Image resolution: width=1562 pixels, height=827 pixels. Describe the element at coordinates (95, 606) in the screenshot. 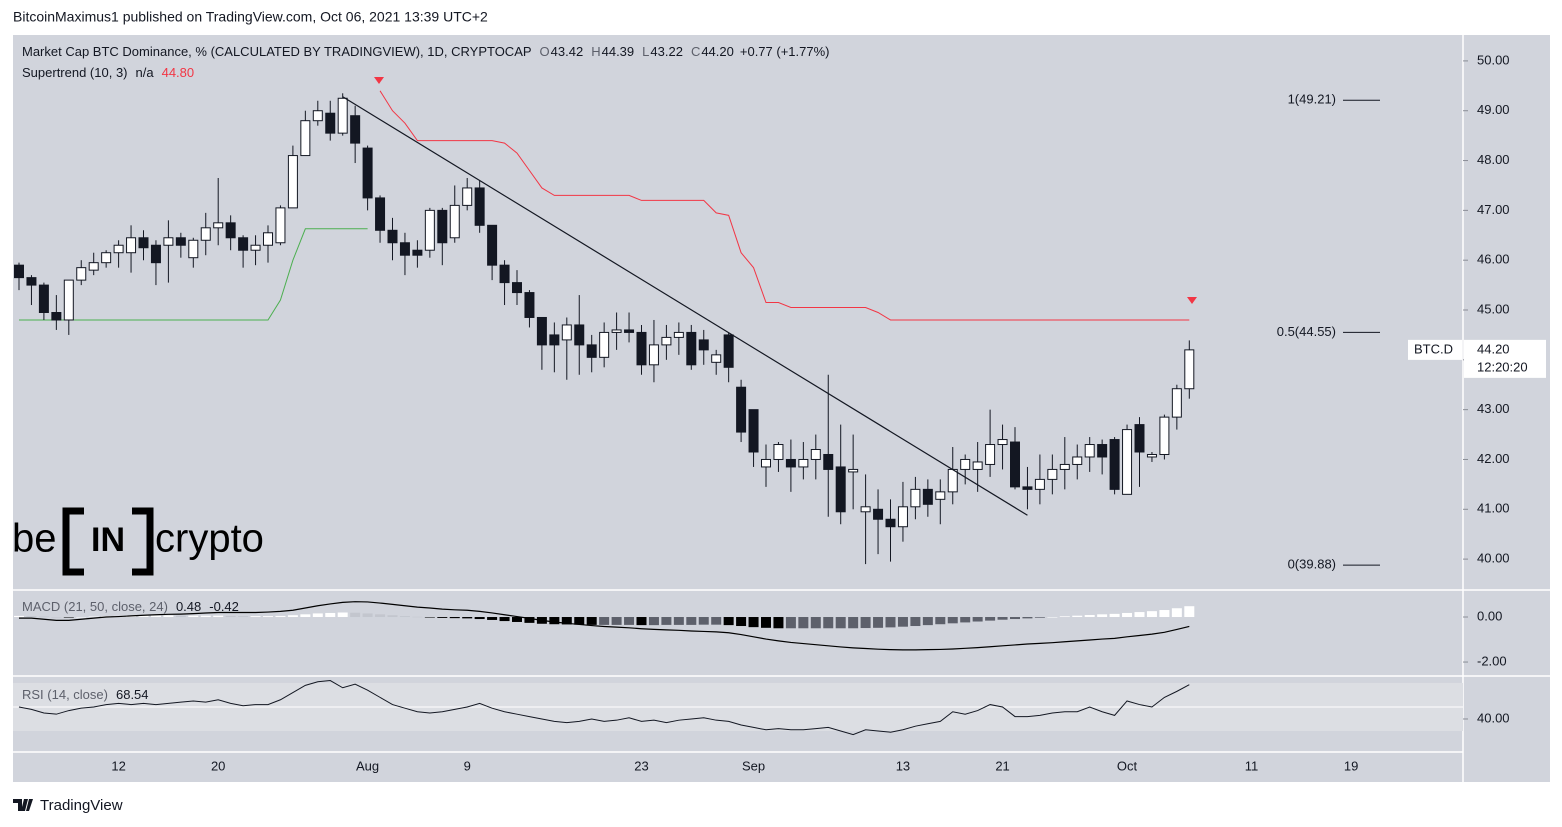

I see `macd-title: MACD (21, 50, close, 24)` at that location.